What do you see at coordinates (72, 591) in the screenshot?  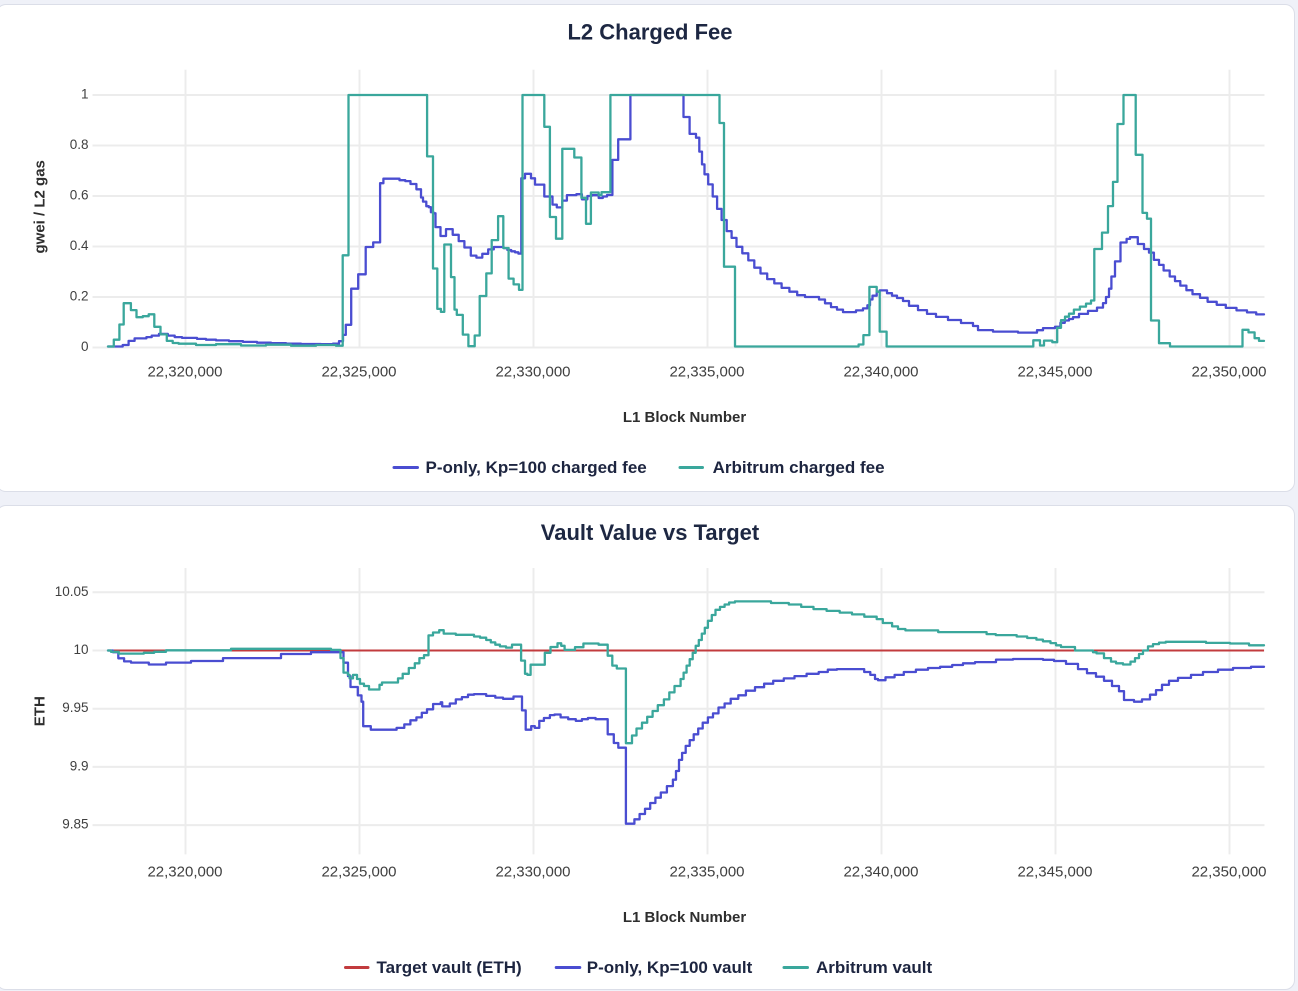 I see `svg-text: 10.05` at bounding box center [72, 591].